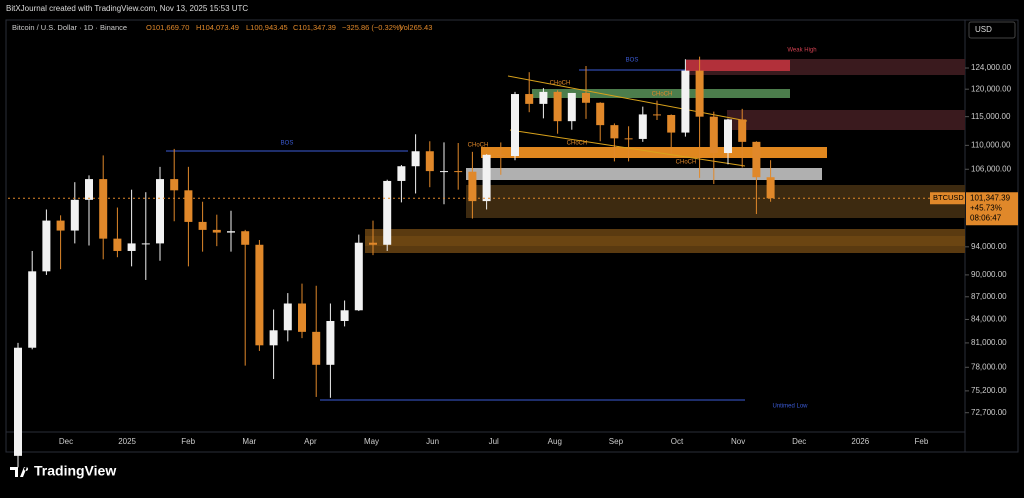 This screenshot has width=1024, height=498. What do you see at coordinates (801, 51) in the screenshot?
I see `annotation: Weak High` at bounding box center [801, 51].